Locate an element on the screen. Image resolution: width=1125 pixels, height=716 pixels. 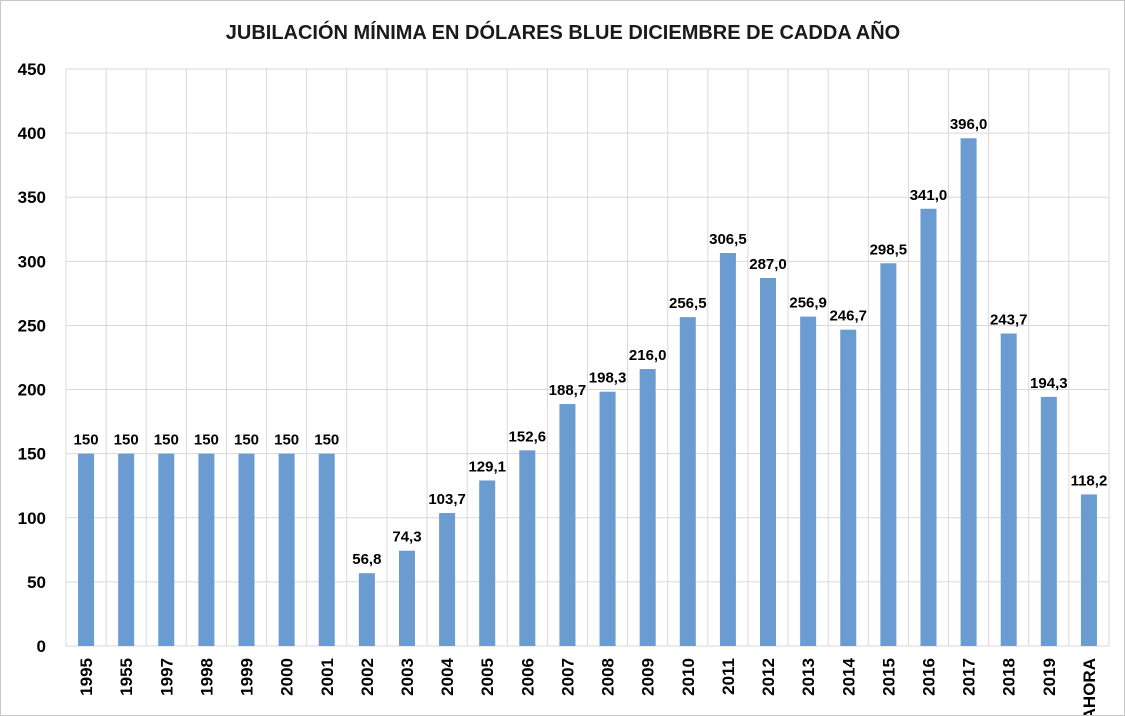
data-label: 256,5 is located at coordinates (688, 303).